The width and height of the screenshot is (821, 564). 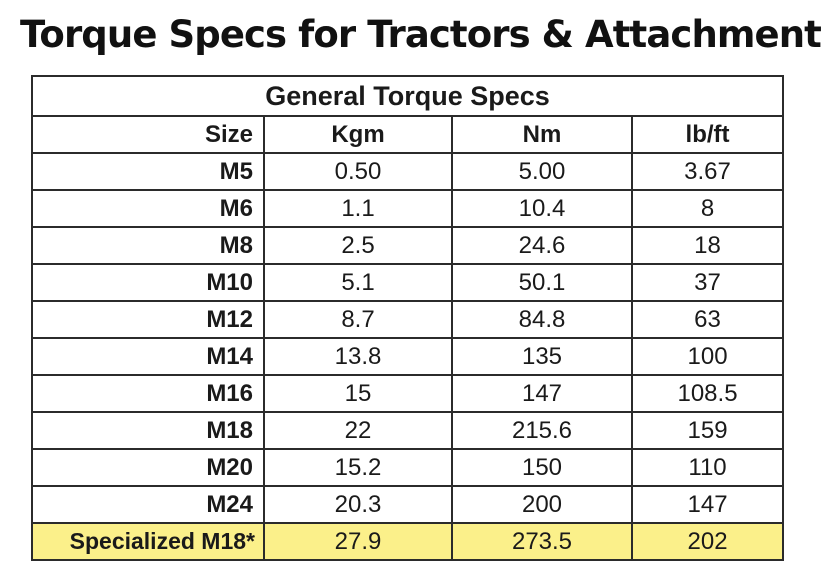 I want to click on nm-cell: 147, so click(x=542, y=393).